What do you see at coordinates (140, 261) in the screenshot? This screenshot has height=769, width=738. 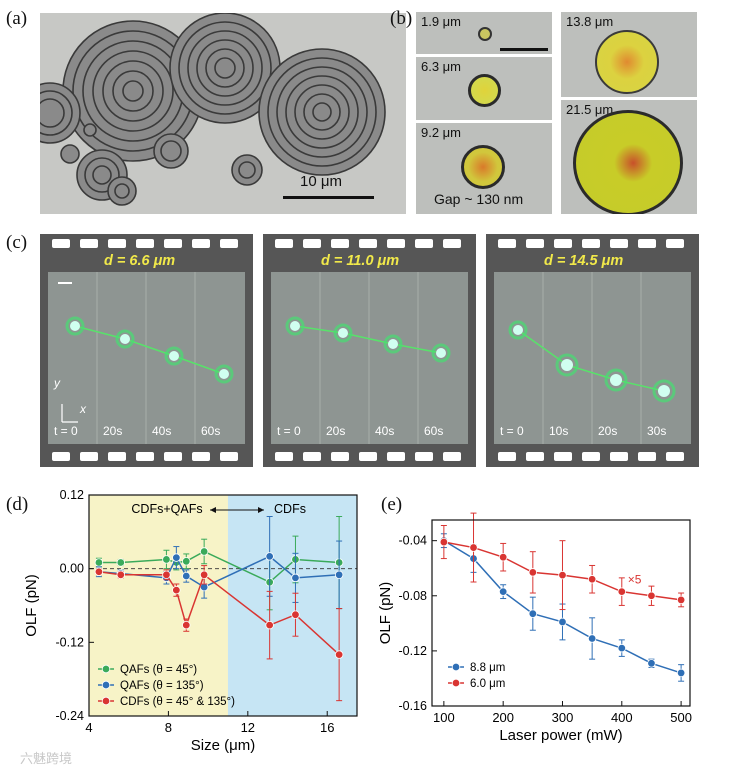 I see `distance-label: d = 6.6 μm` at bounding box center [140, 261].